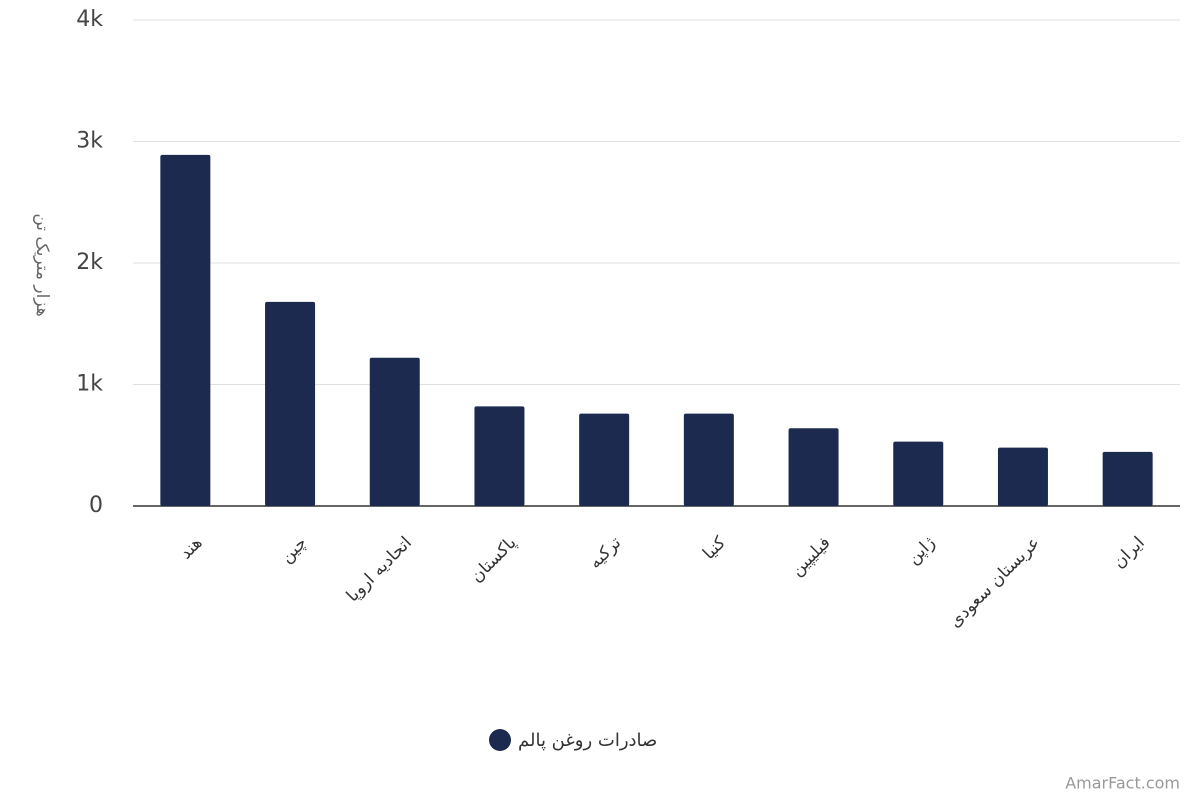 This screenshot has width=1200, height=800. Describe the element at coordinates (89, 141) in the screenshot. I see `y-tick-label: 3k` at that location.